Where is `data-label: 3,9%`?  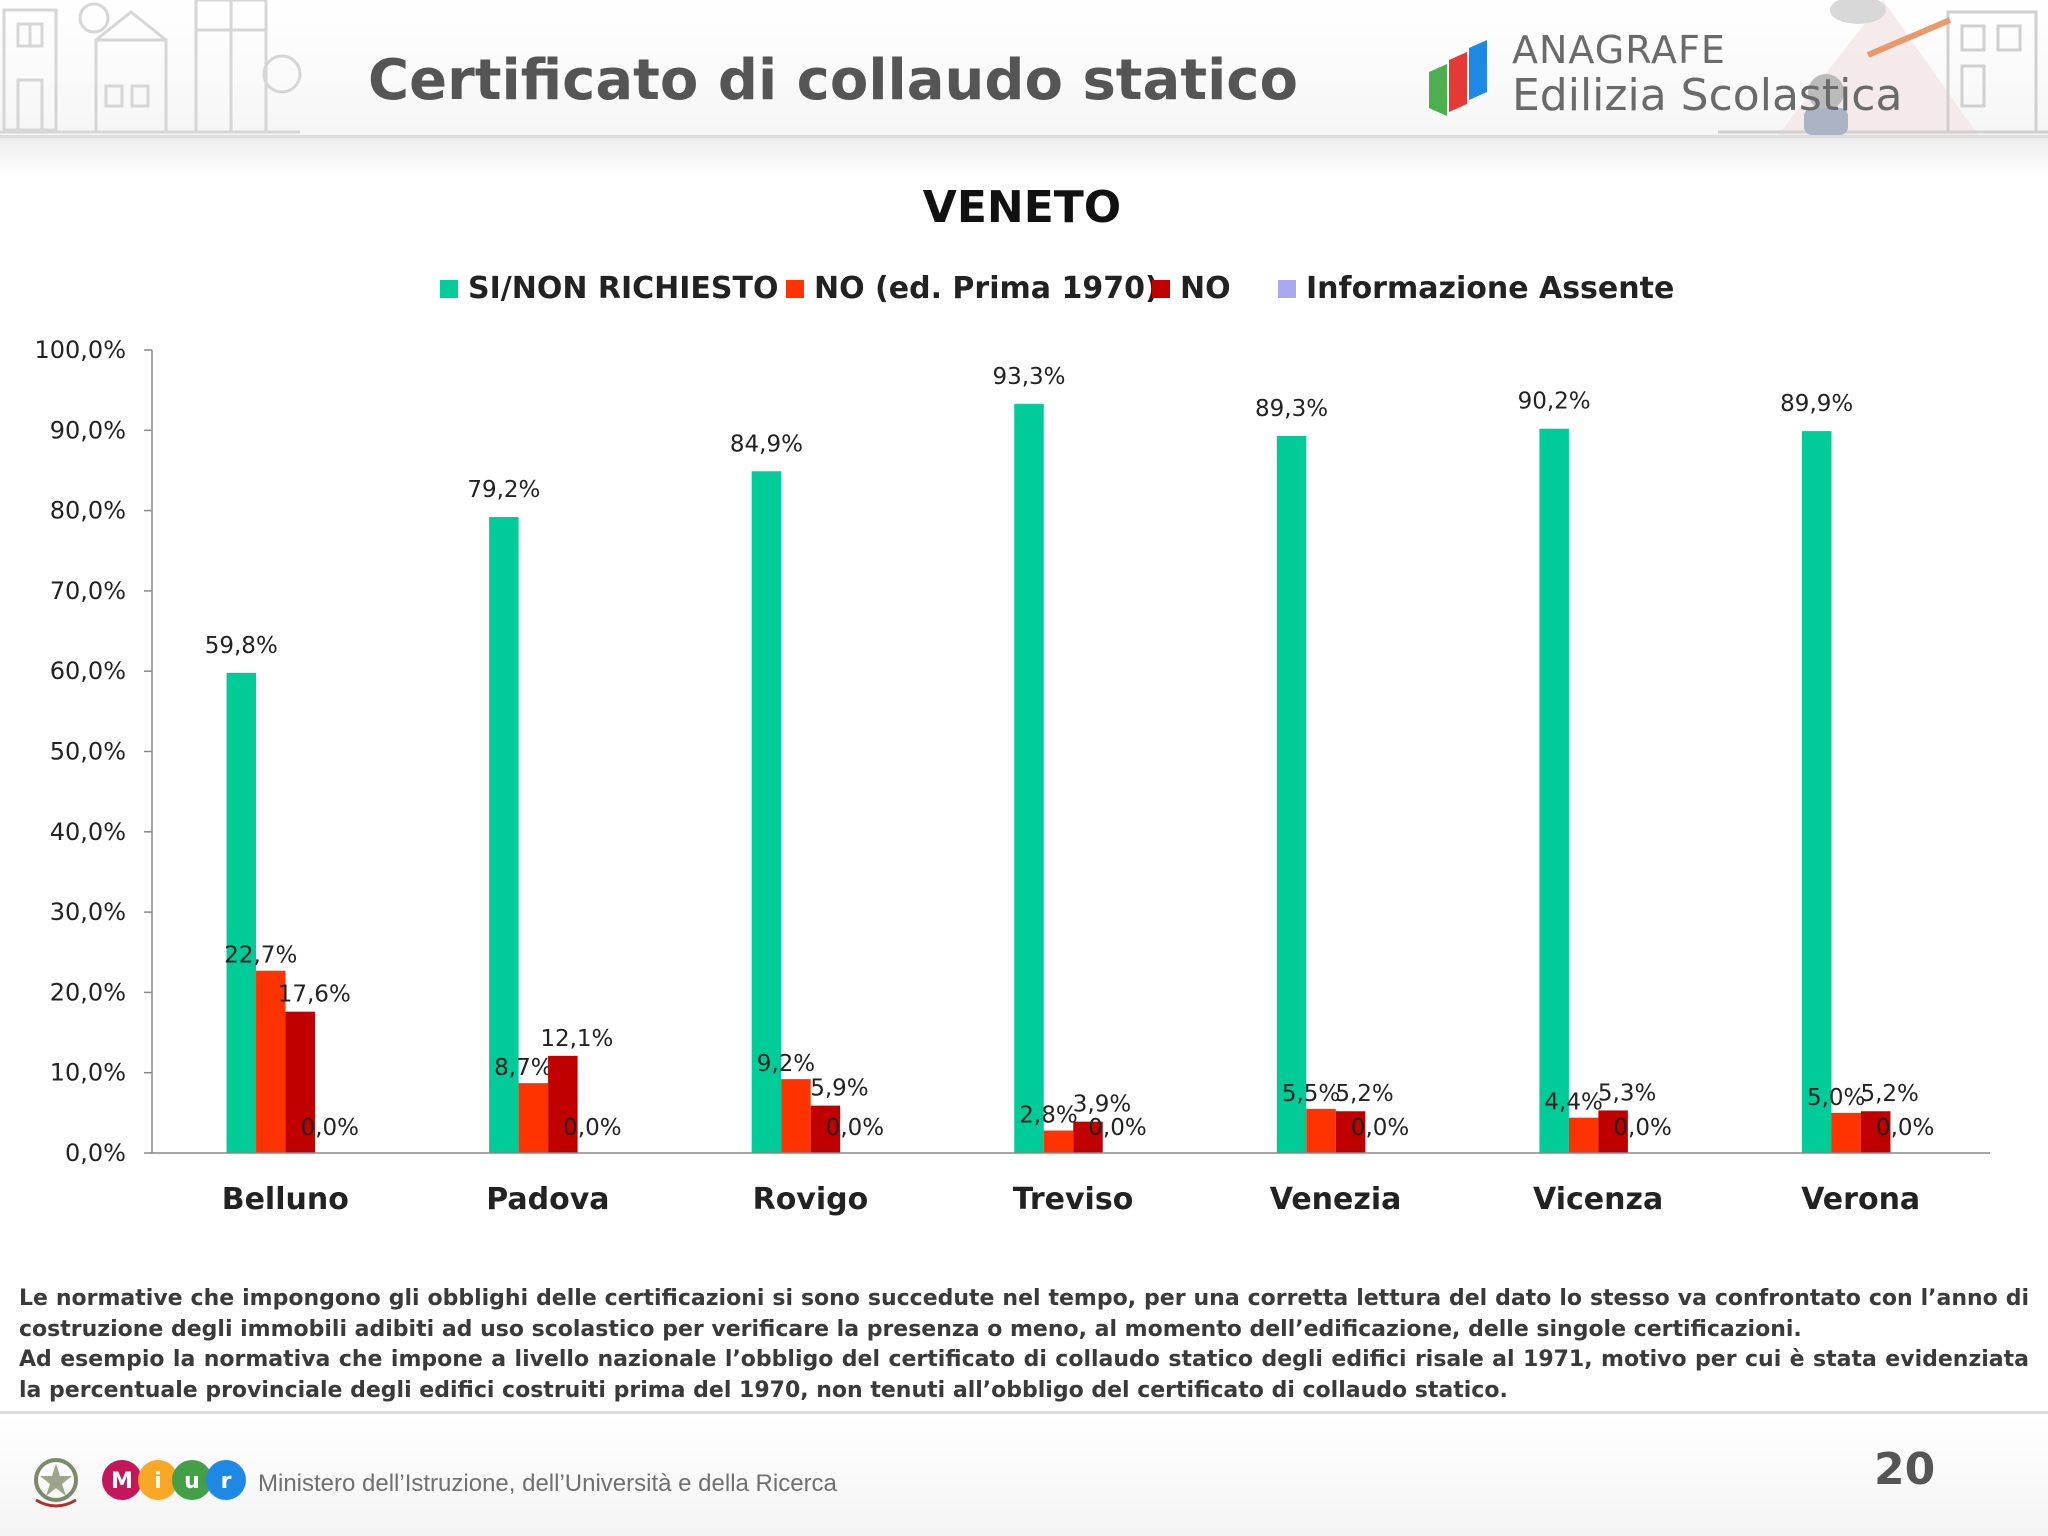 data-label: 3,9% is located at coordinates (1102, 1105).